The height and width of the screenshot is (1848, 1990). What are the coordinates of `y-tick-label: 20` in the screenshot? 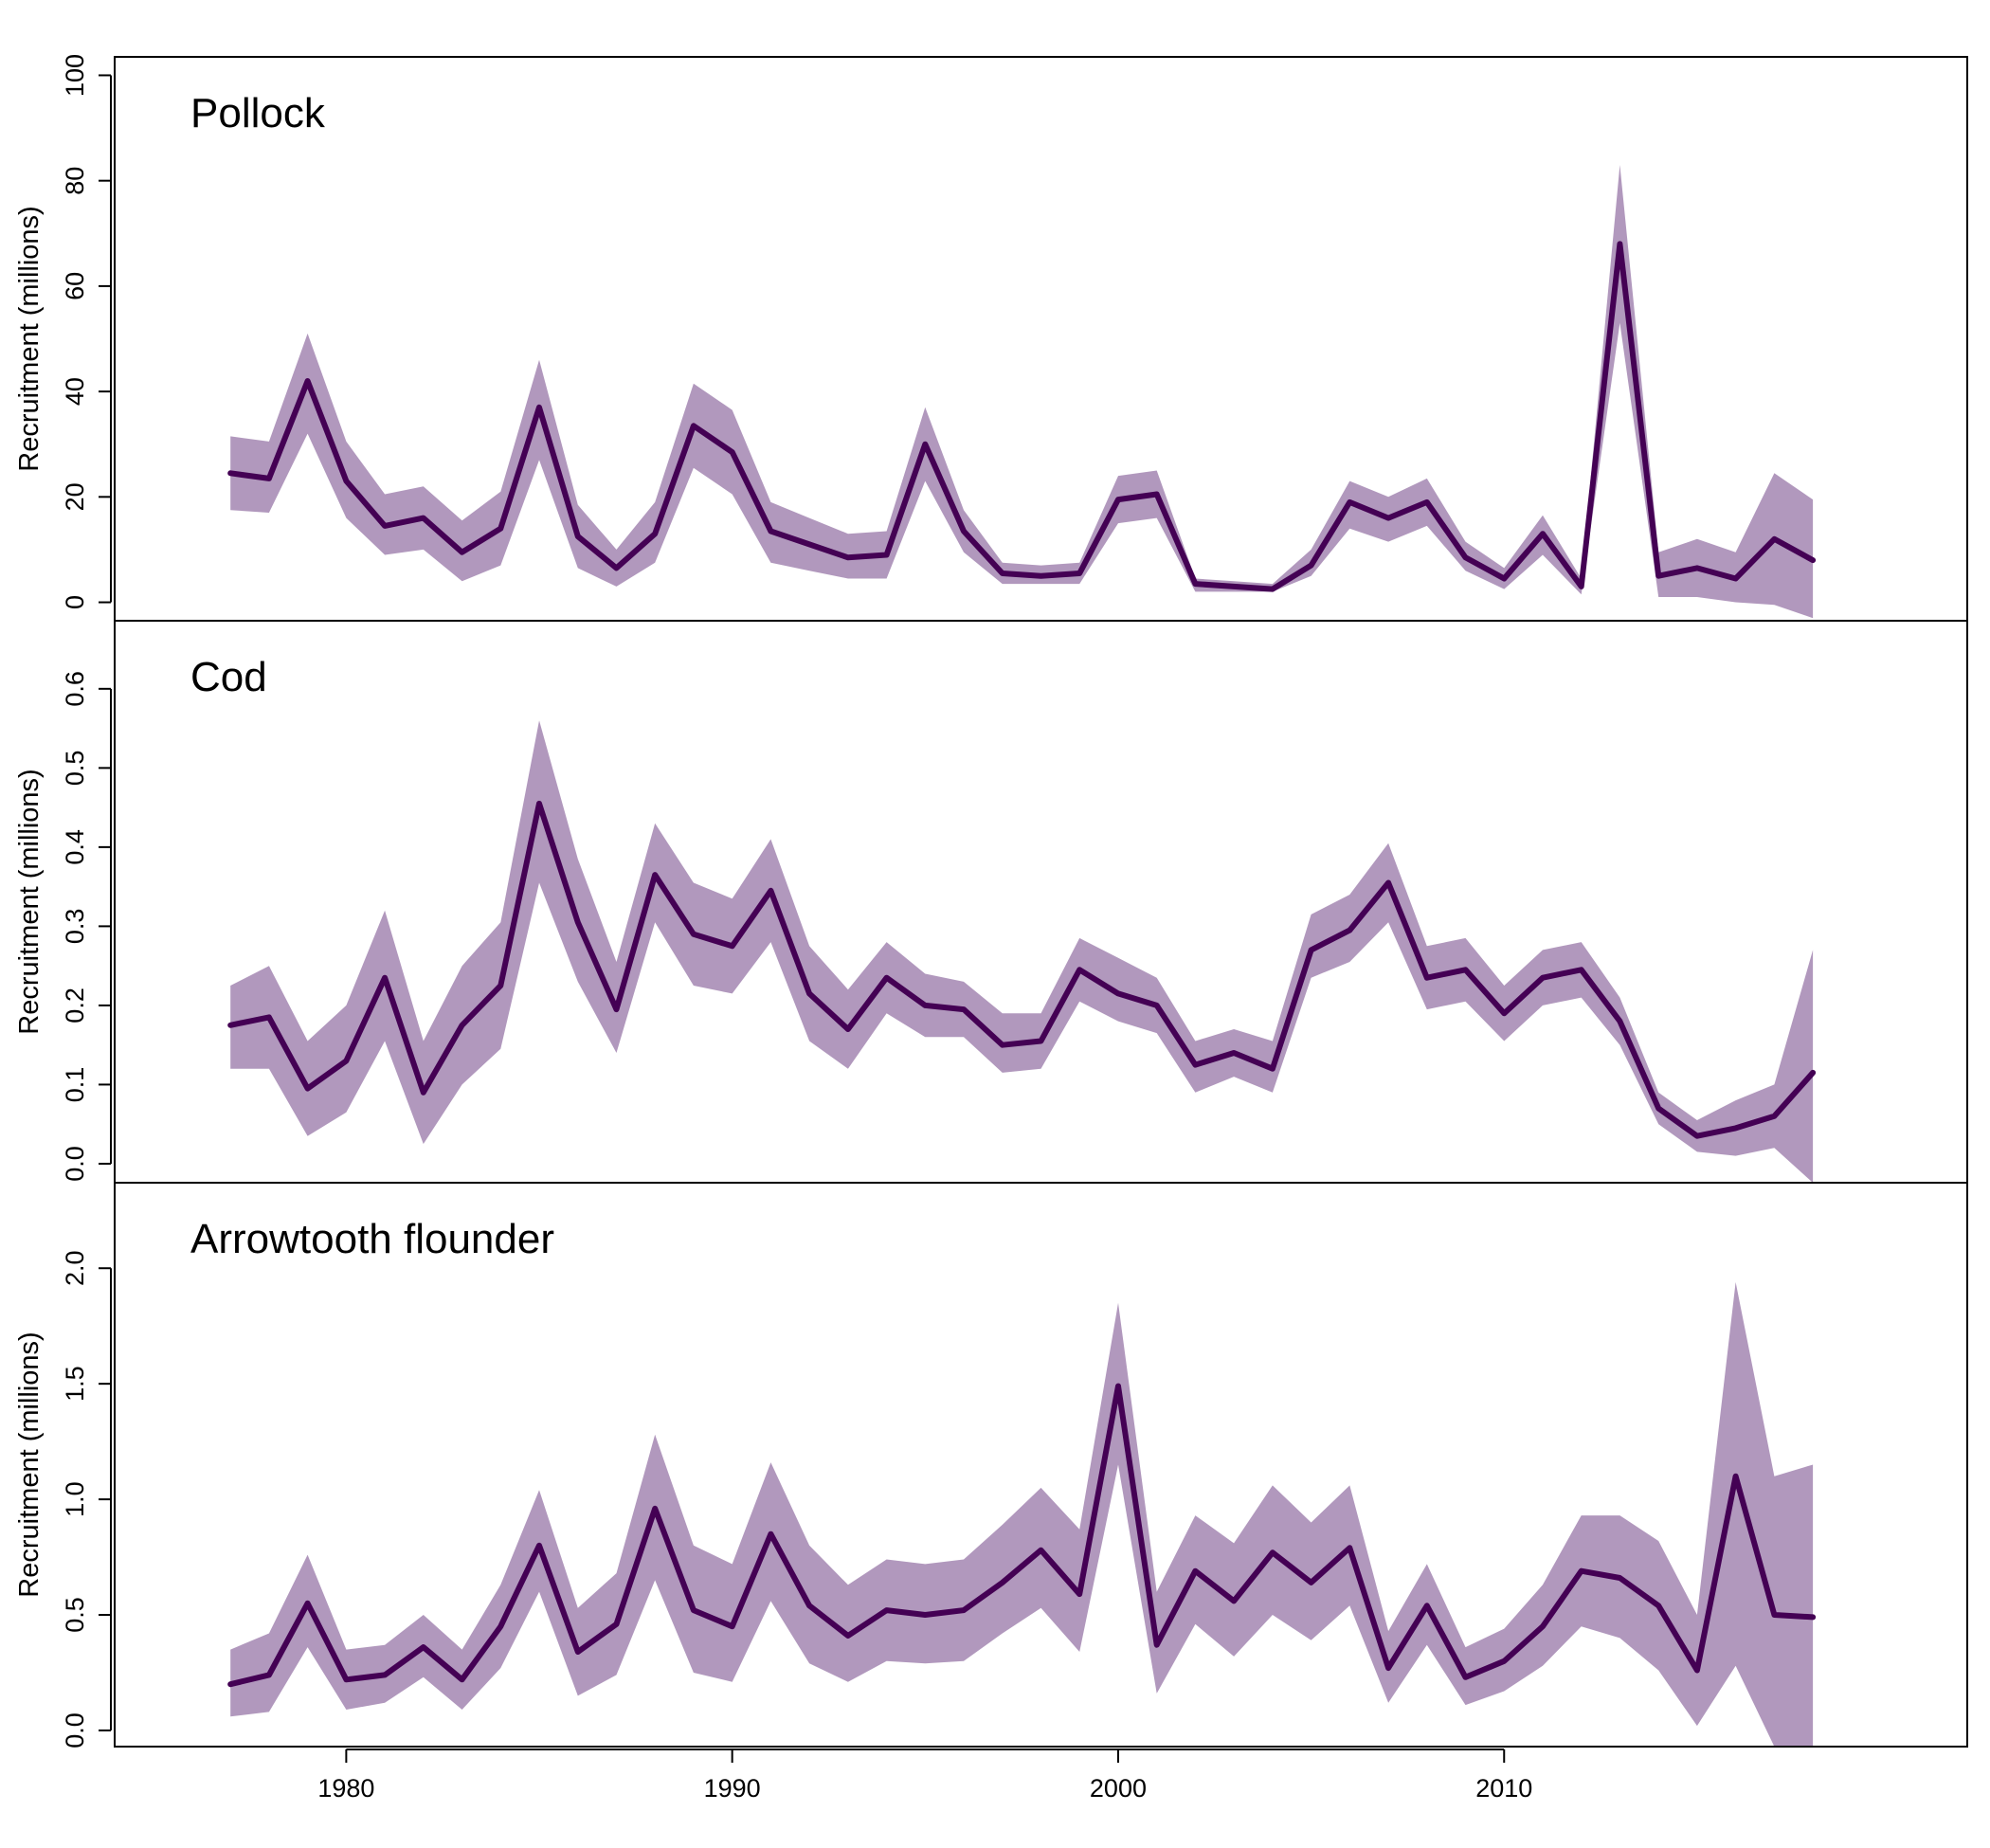 It's located at (75, 497).